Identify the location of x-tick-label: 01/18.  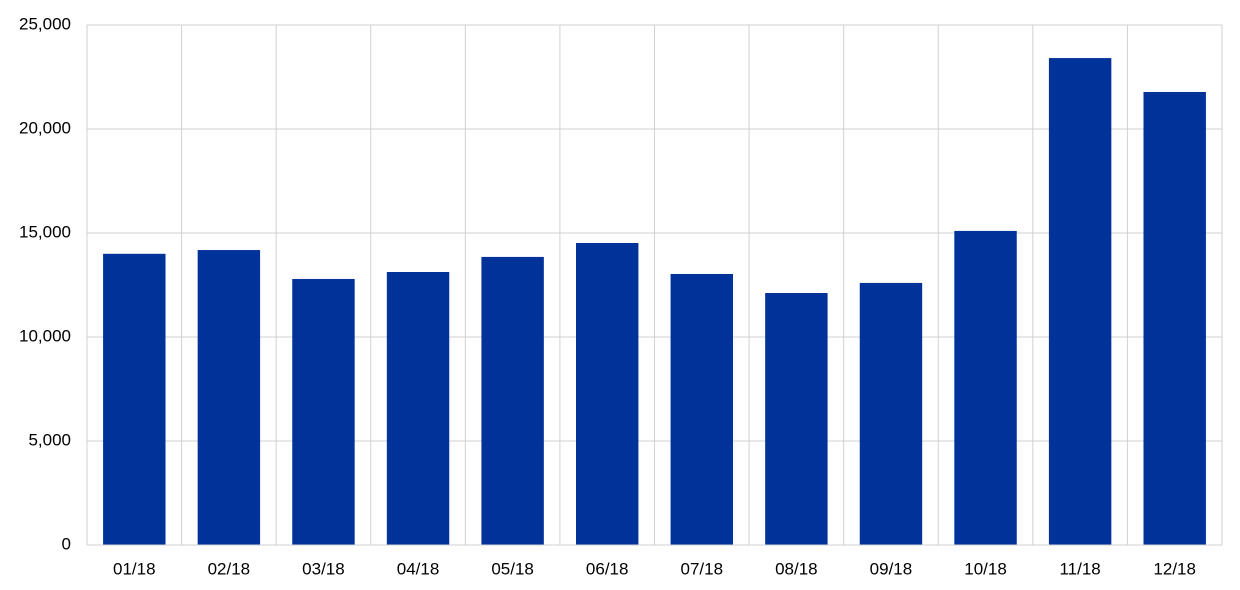
(134, 568).